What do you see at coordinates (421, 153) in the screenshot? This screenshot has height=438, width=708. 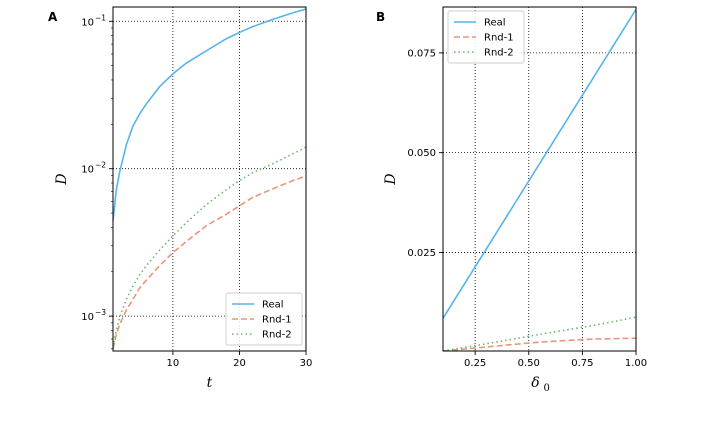 I see `y-tick-label: 0.050` at bounding box center [421, 153].